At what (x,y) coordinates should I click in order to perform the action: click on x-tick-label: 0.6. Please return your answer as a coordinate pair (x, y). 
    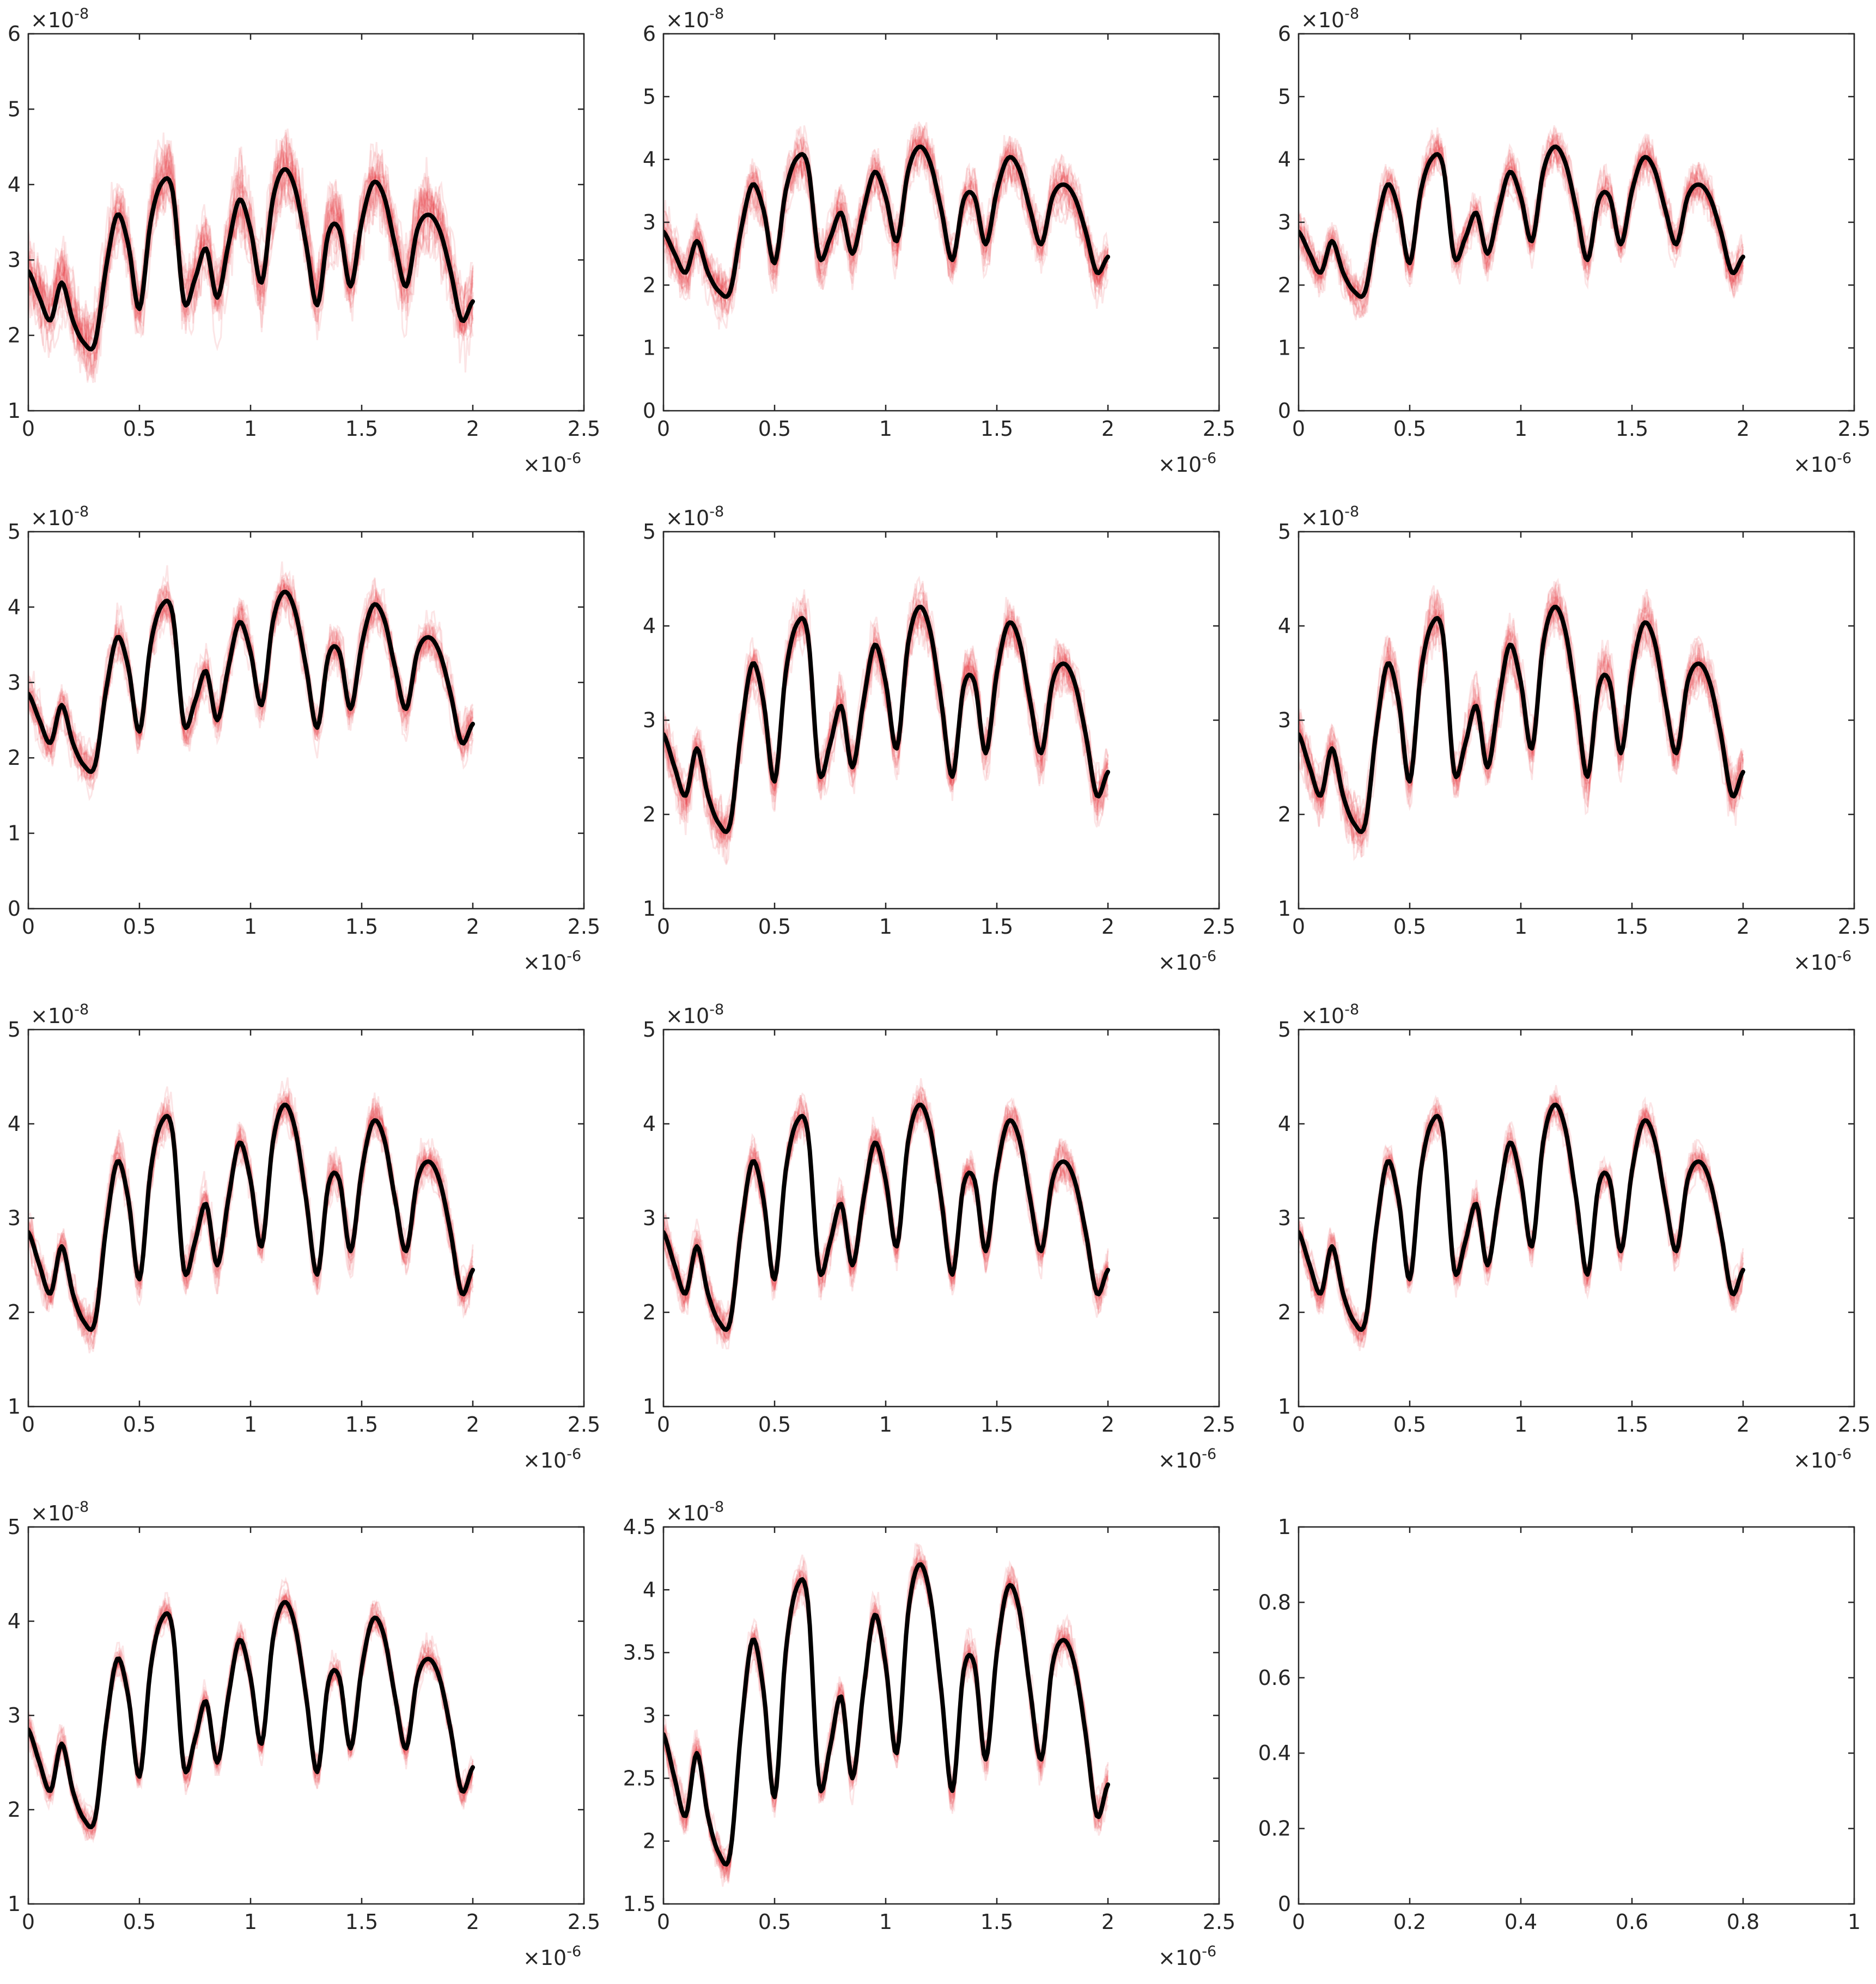
    Looking at the image, I should click on (1632, 1922).